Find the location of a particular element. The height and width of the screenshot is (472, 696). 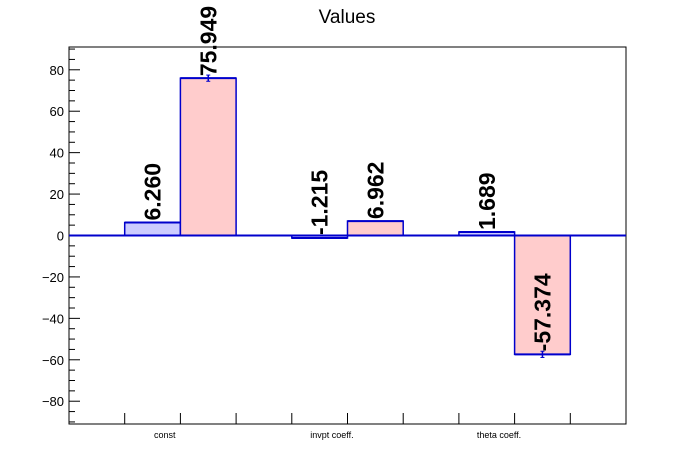

data-label: 1.689 is located at coordinates (487, 201).